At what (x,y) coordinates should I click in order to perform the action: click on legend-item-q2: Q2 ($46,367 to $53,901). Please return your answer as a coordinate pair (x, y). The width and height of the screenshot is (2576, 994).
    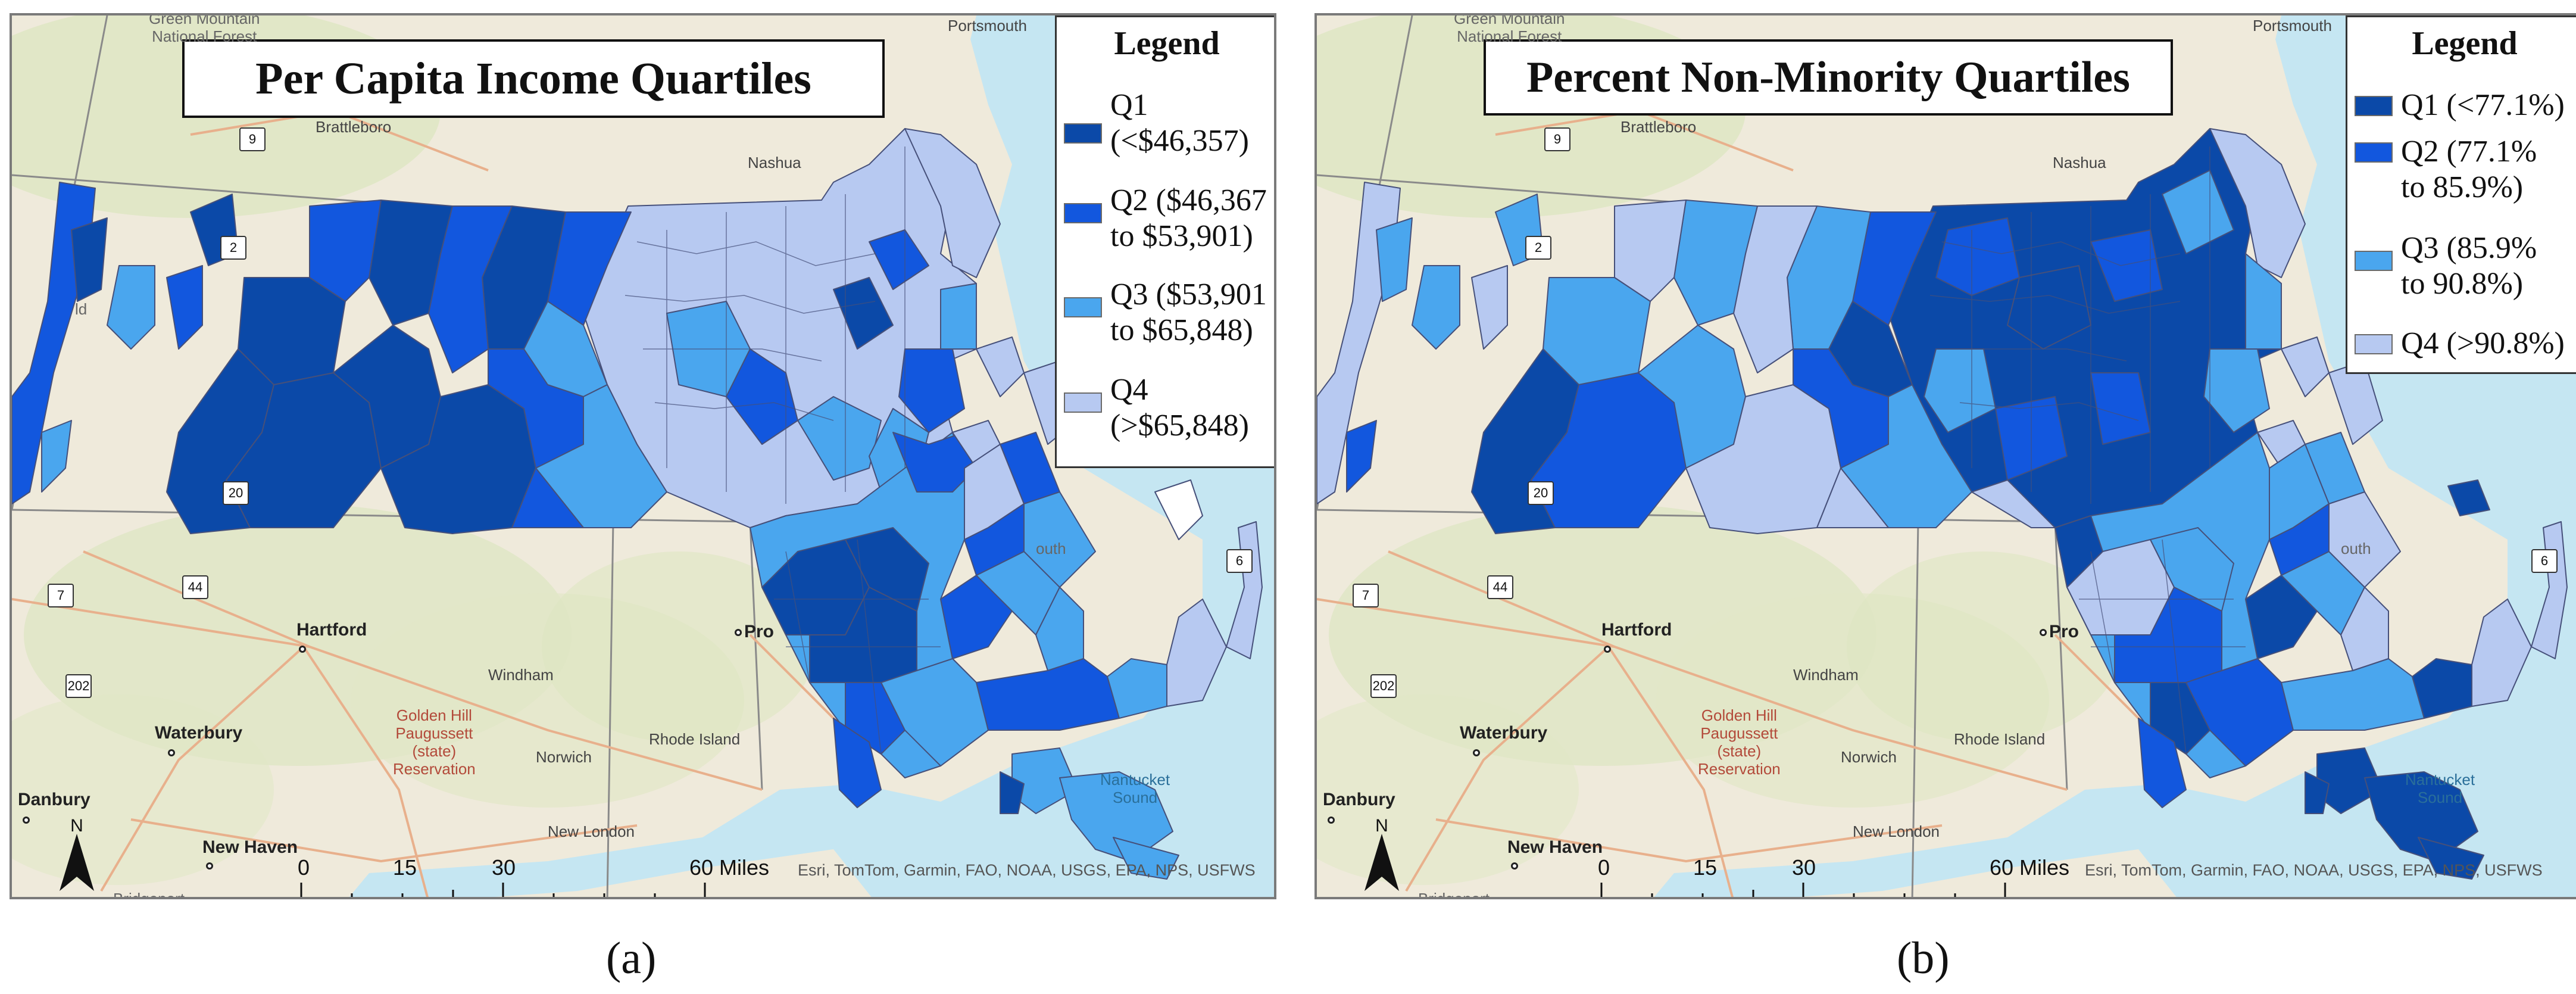
    Looking at the image, I should click on (1167, 227).